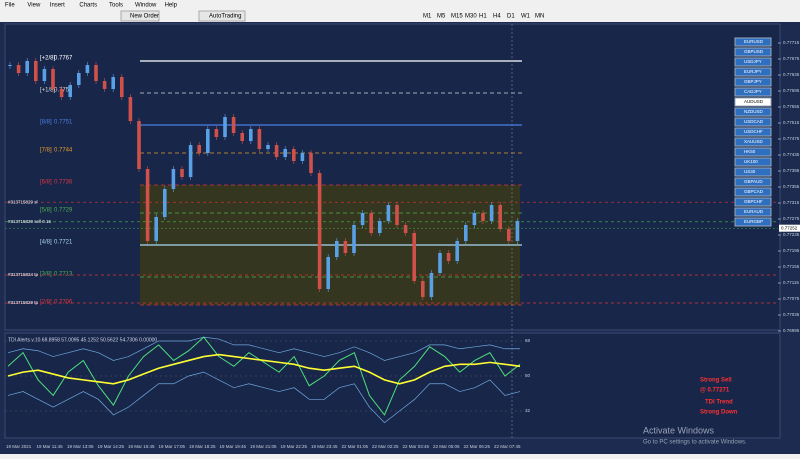 This screenshot has width=800, height=459. Describe the element at coordinates (46, 123) in the screenshot. I see `level-tag: [8/8]` at that location.